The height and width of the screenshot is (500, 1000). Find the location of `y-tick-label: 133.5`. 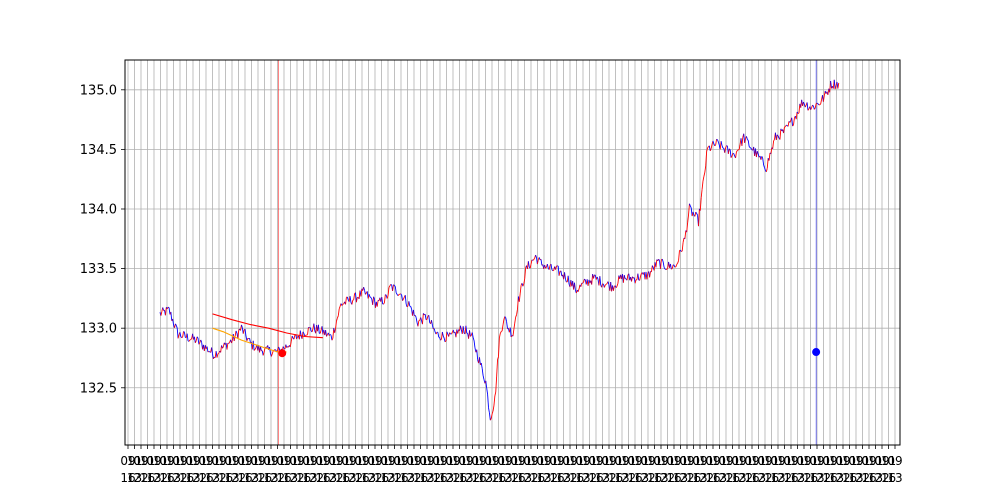

y-tick-label: 133.5 is located at coordinates (98, 269).